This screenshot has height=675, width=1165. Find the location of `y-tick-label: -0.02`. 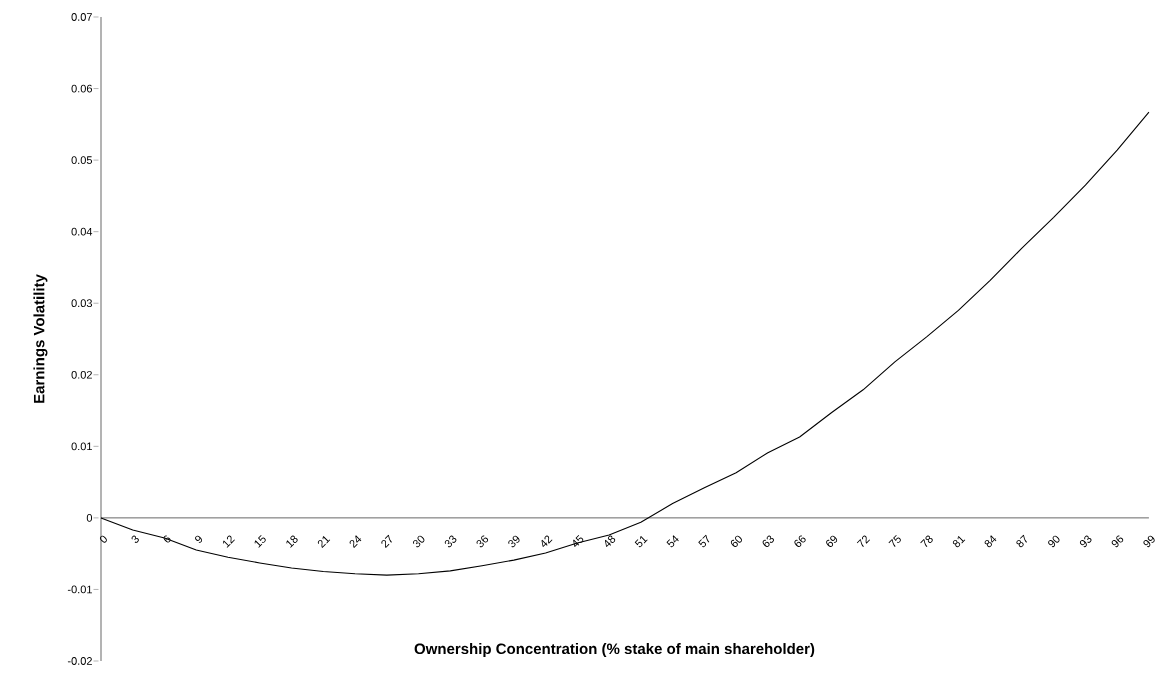

y-tick-label: -0.02 is located at coordinates (79, 661).